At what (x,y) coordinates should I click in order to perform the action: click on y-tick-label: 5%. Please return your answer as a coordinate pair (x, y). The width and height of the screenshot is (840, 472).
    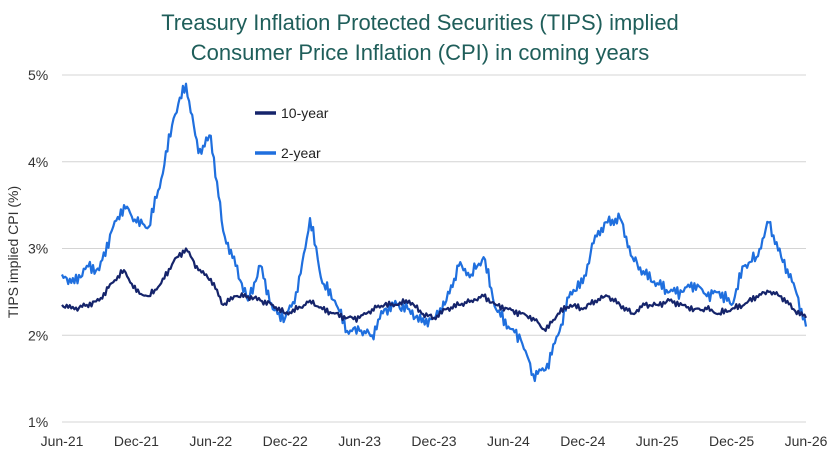
    Looking at the image, I should click on (38, 75).